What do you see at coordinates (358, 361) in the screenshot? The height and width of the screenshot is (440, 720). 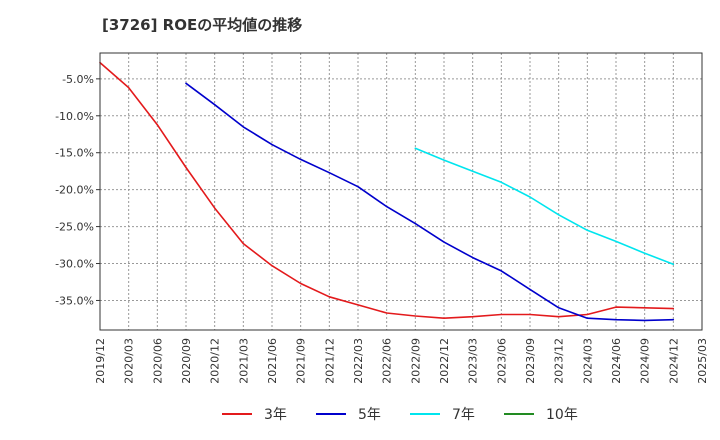 I see `x-tick-label: 2022/03` at bounding box center [358, 361].